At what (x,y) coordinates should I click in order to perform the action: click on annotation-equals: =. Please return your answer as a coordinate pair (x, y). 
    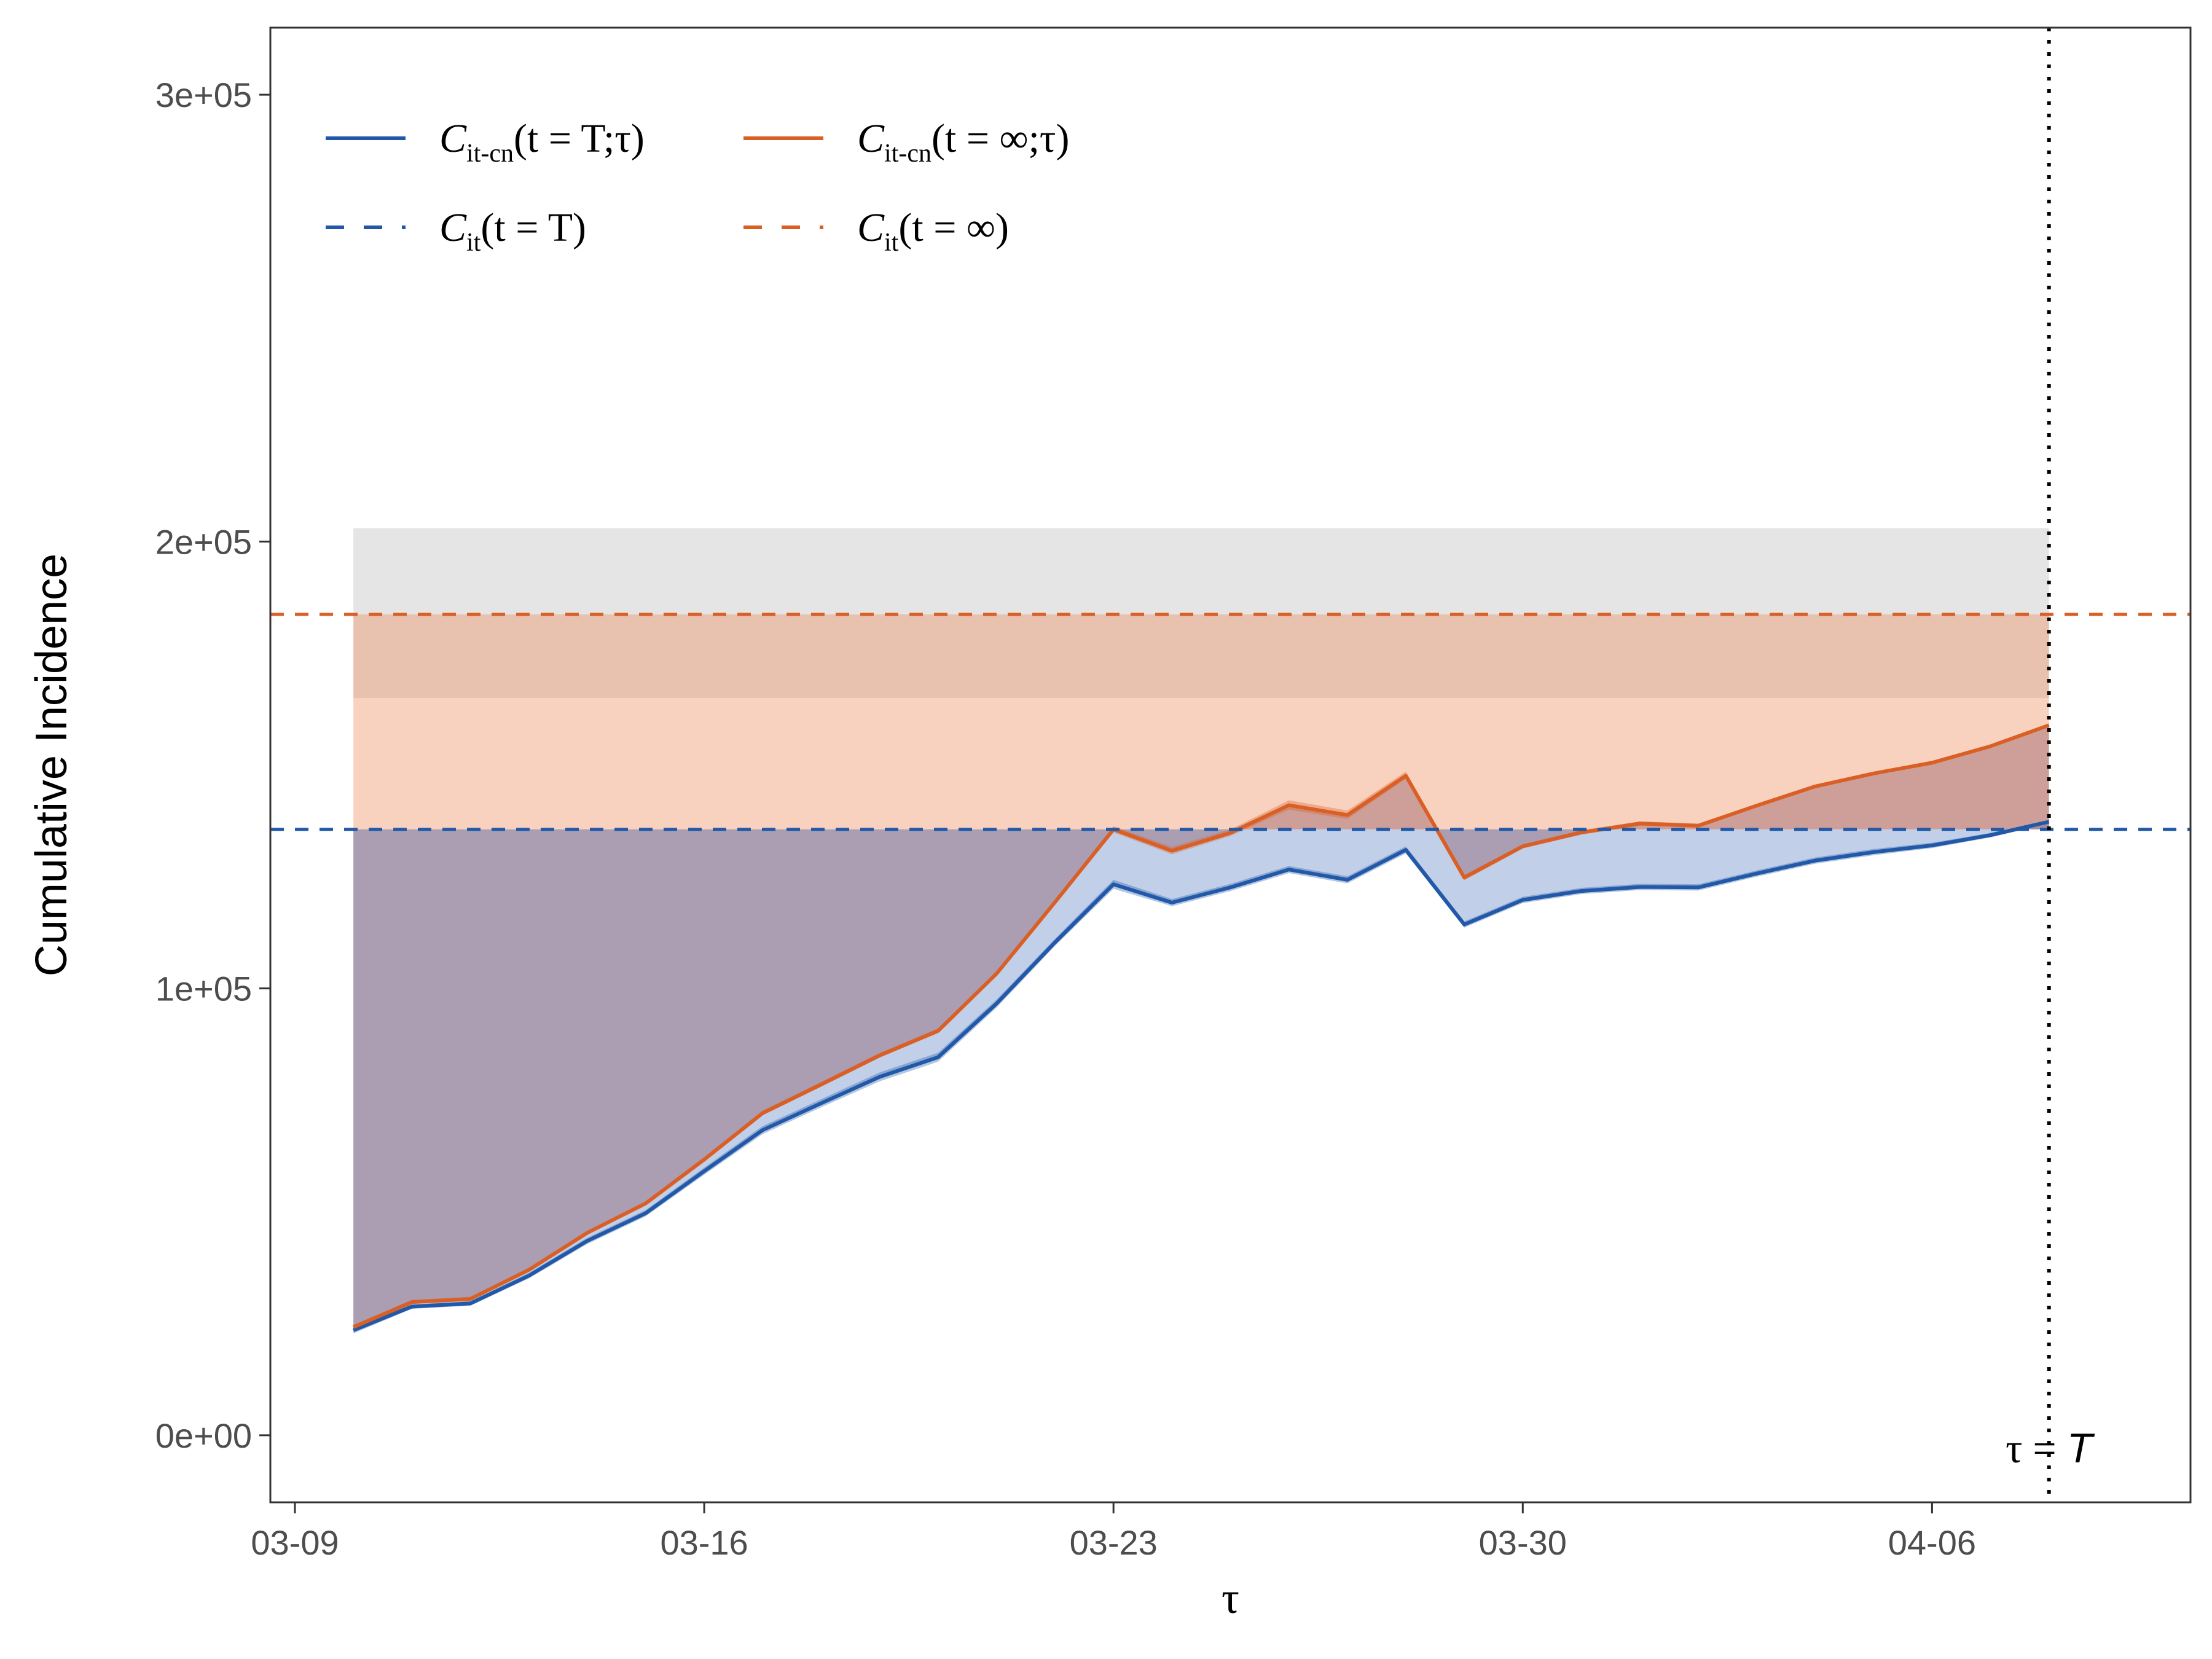
    Looking at the image, I should click on (2049, 1448).